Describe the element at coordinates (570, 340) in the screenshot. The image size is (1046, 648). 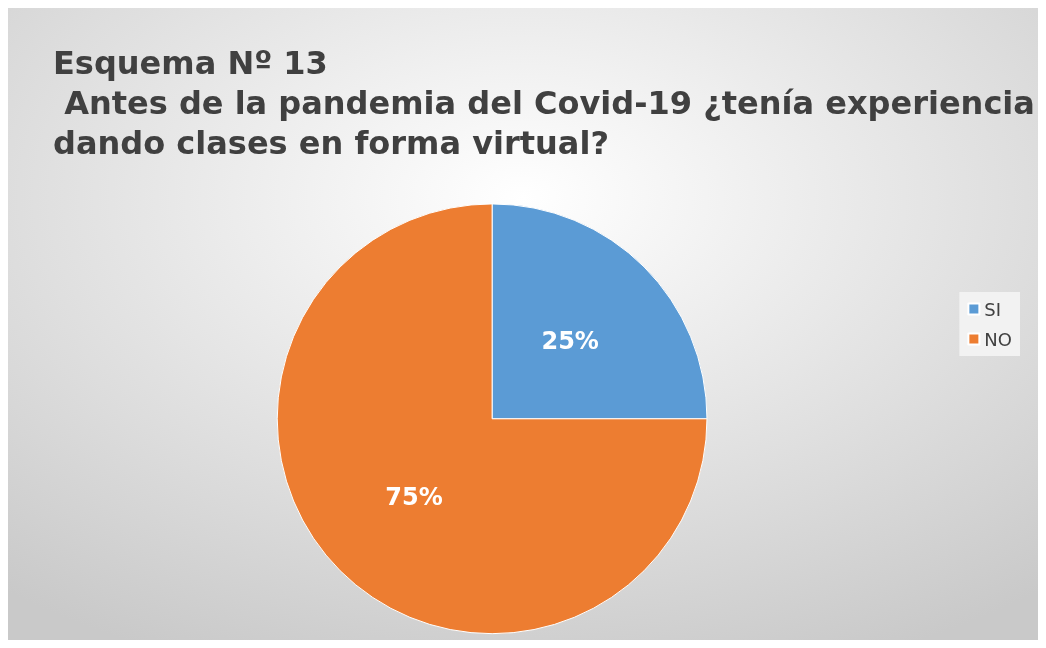
I see `data-label: 25%` at that location.